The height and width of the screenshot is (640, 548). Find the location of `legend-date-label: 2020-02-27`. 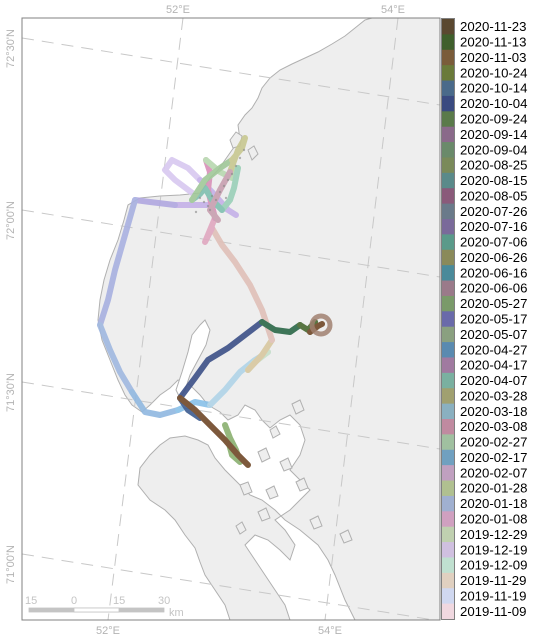

legend-date-label: 2020-02-27 is located at coordinates (493, 442).